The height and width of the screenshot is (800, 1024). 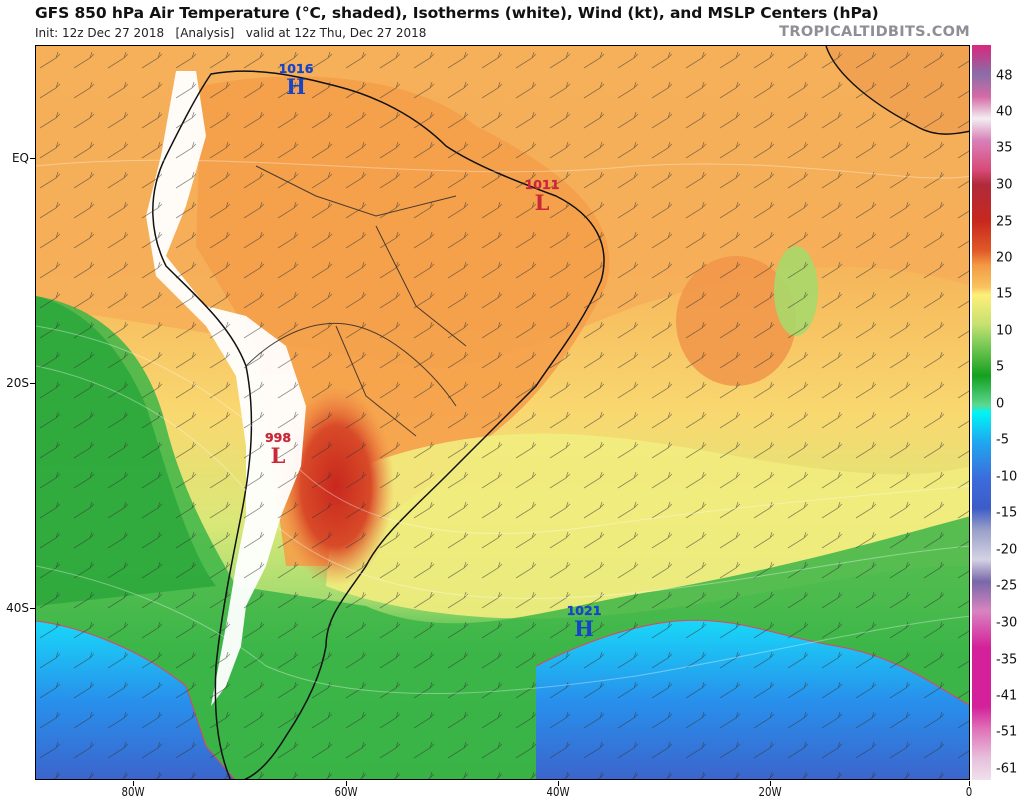 What do you see at coordinates (296, 80) in the screenshot?
I see `pressure-high-1016: 1016 H` at bounding box center [296, 80].